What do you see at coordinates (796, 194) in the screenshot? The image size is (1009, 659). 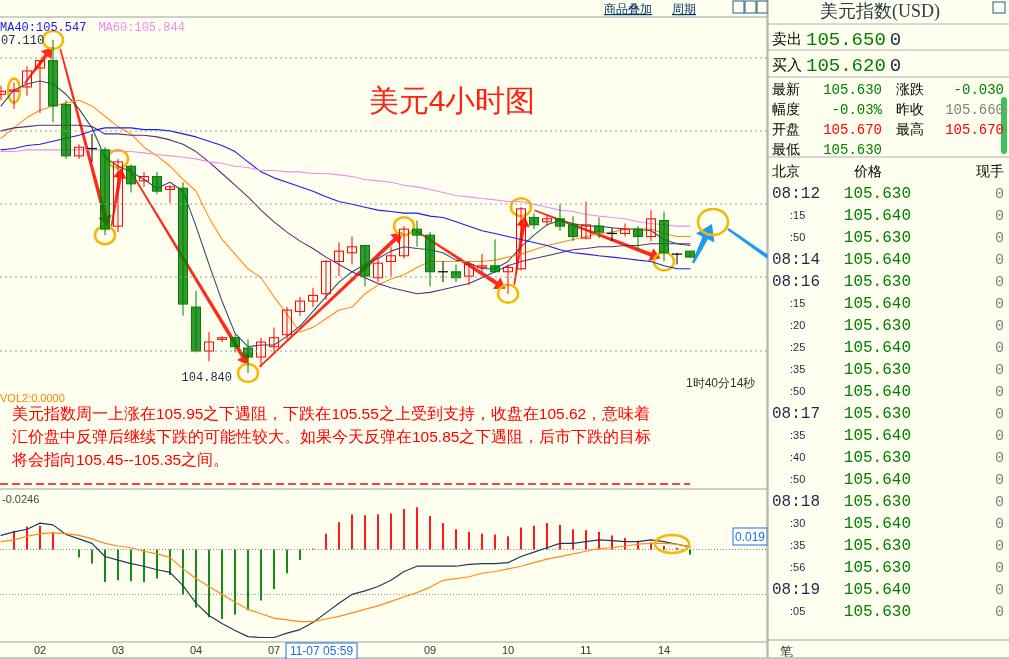 I see `text: 08:12` at bounding box center [796, 194].